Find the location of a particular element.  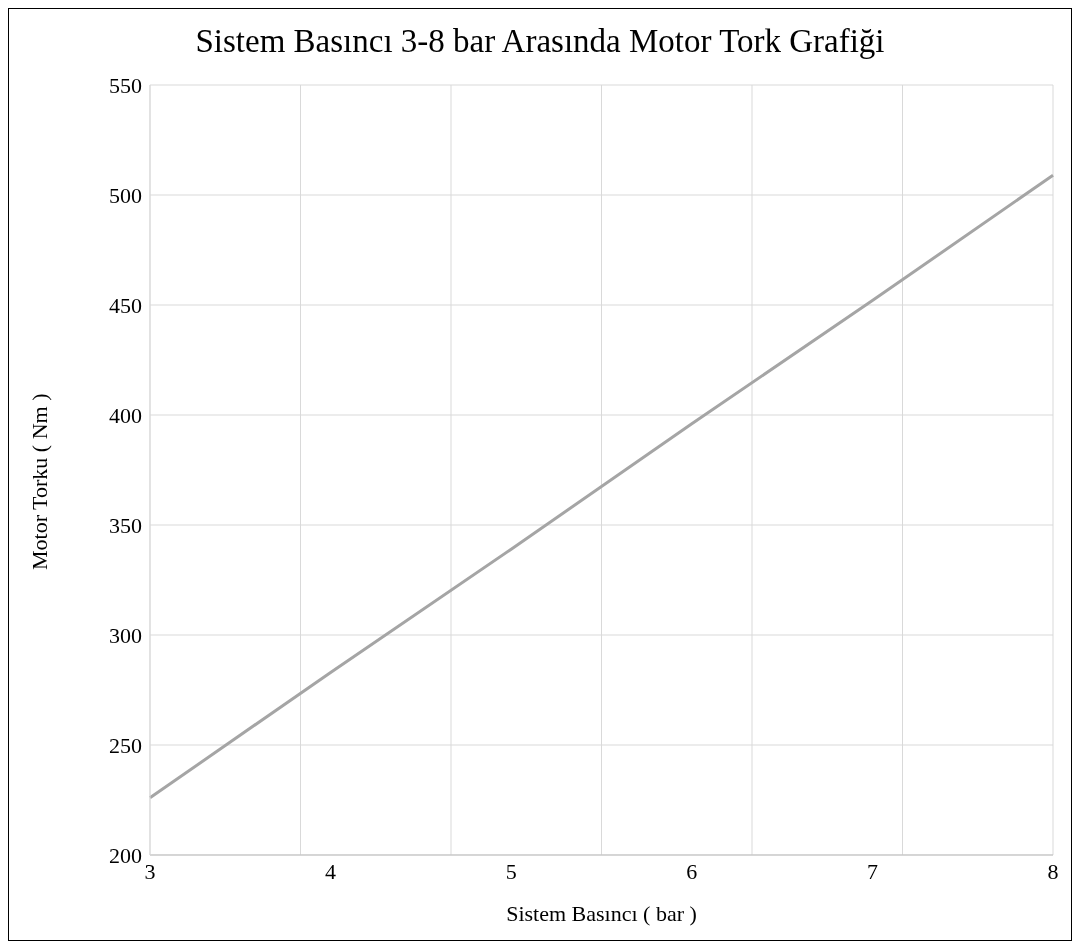

x-tick-label: 3 is located at coordinates (150, 871).